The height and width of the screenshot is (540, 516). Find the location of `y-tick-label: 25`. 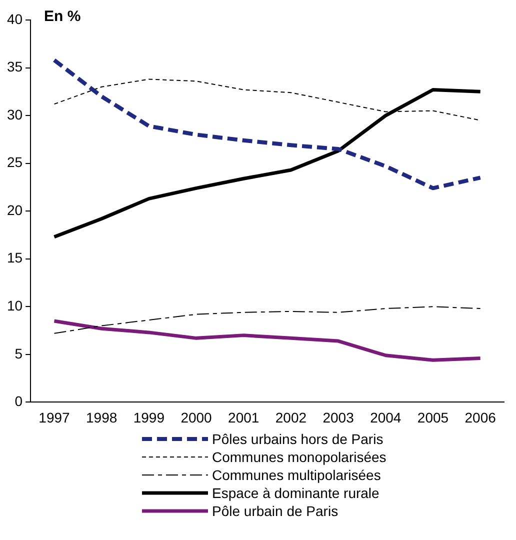

y-tick-label: 25 is located at coordinates (14, 162).